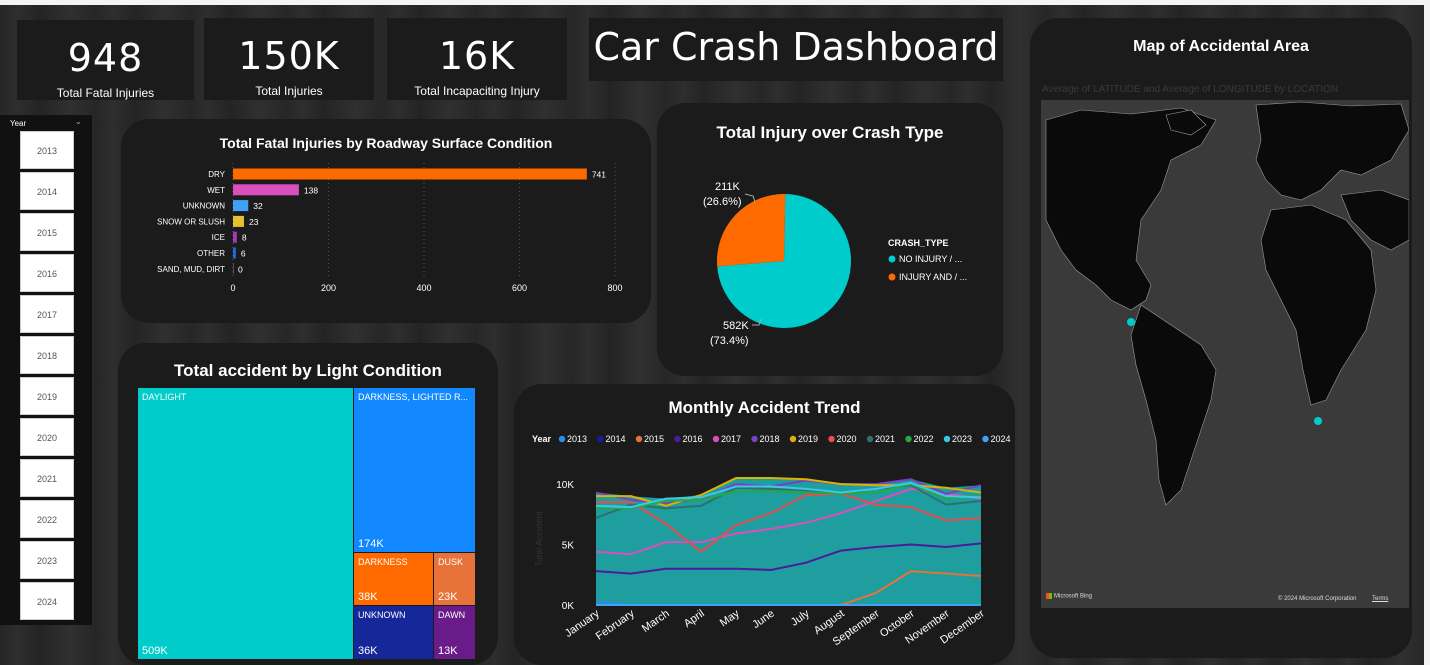  What do you see at coordinates (47, 273) in the screenshot?
I see `year-option-2016: 2016` at bounding box center [47, 273].